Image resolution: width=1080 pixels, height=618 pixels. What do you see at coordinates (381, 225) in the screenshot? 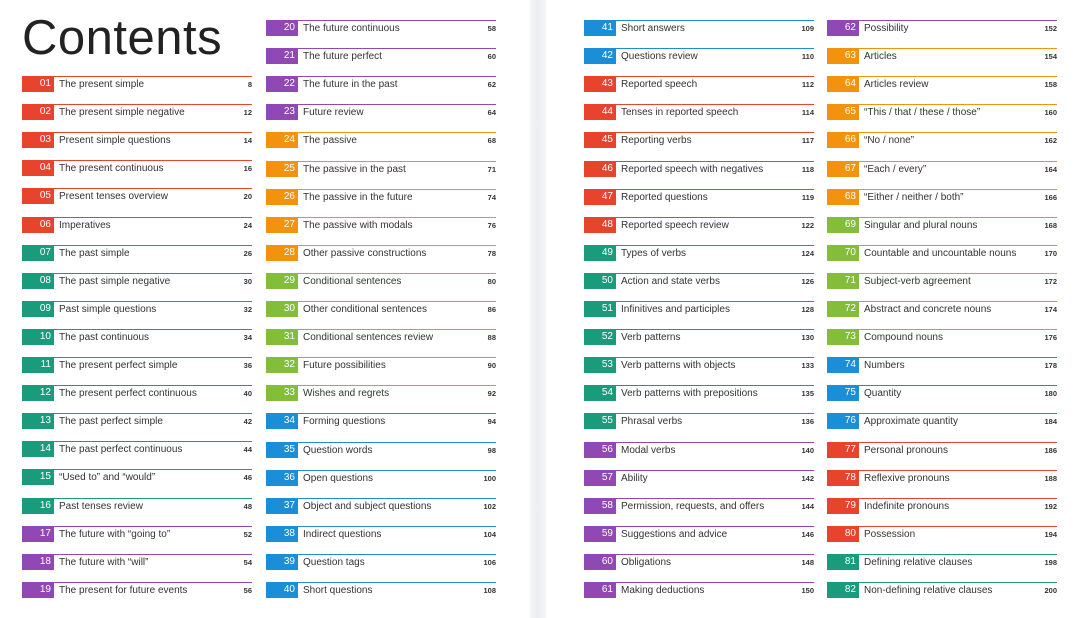
I see `contents-entry: 27 The passive with modals 76` at bounding box center [381, 225].